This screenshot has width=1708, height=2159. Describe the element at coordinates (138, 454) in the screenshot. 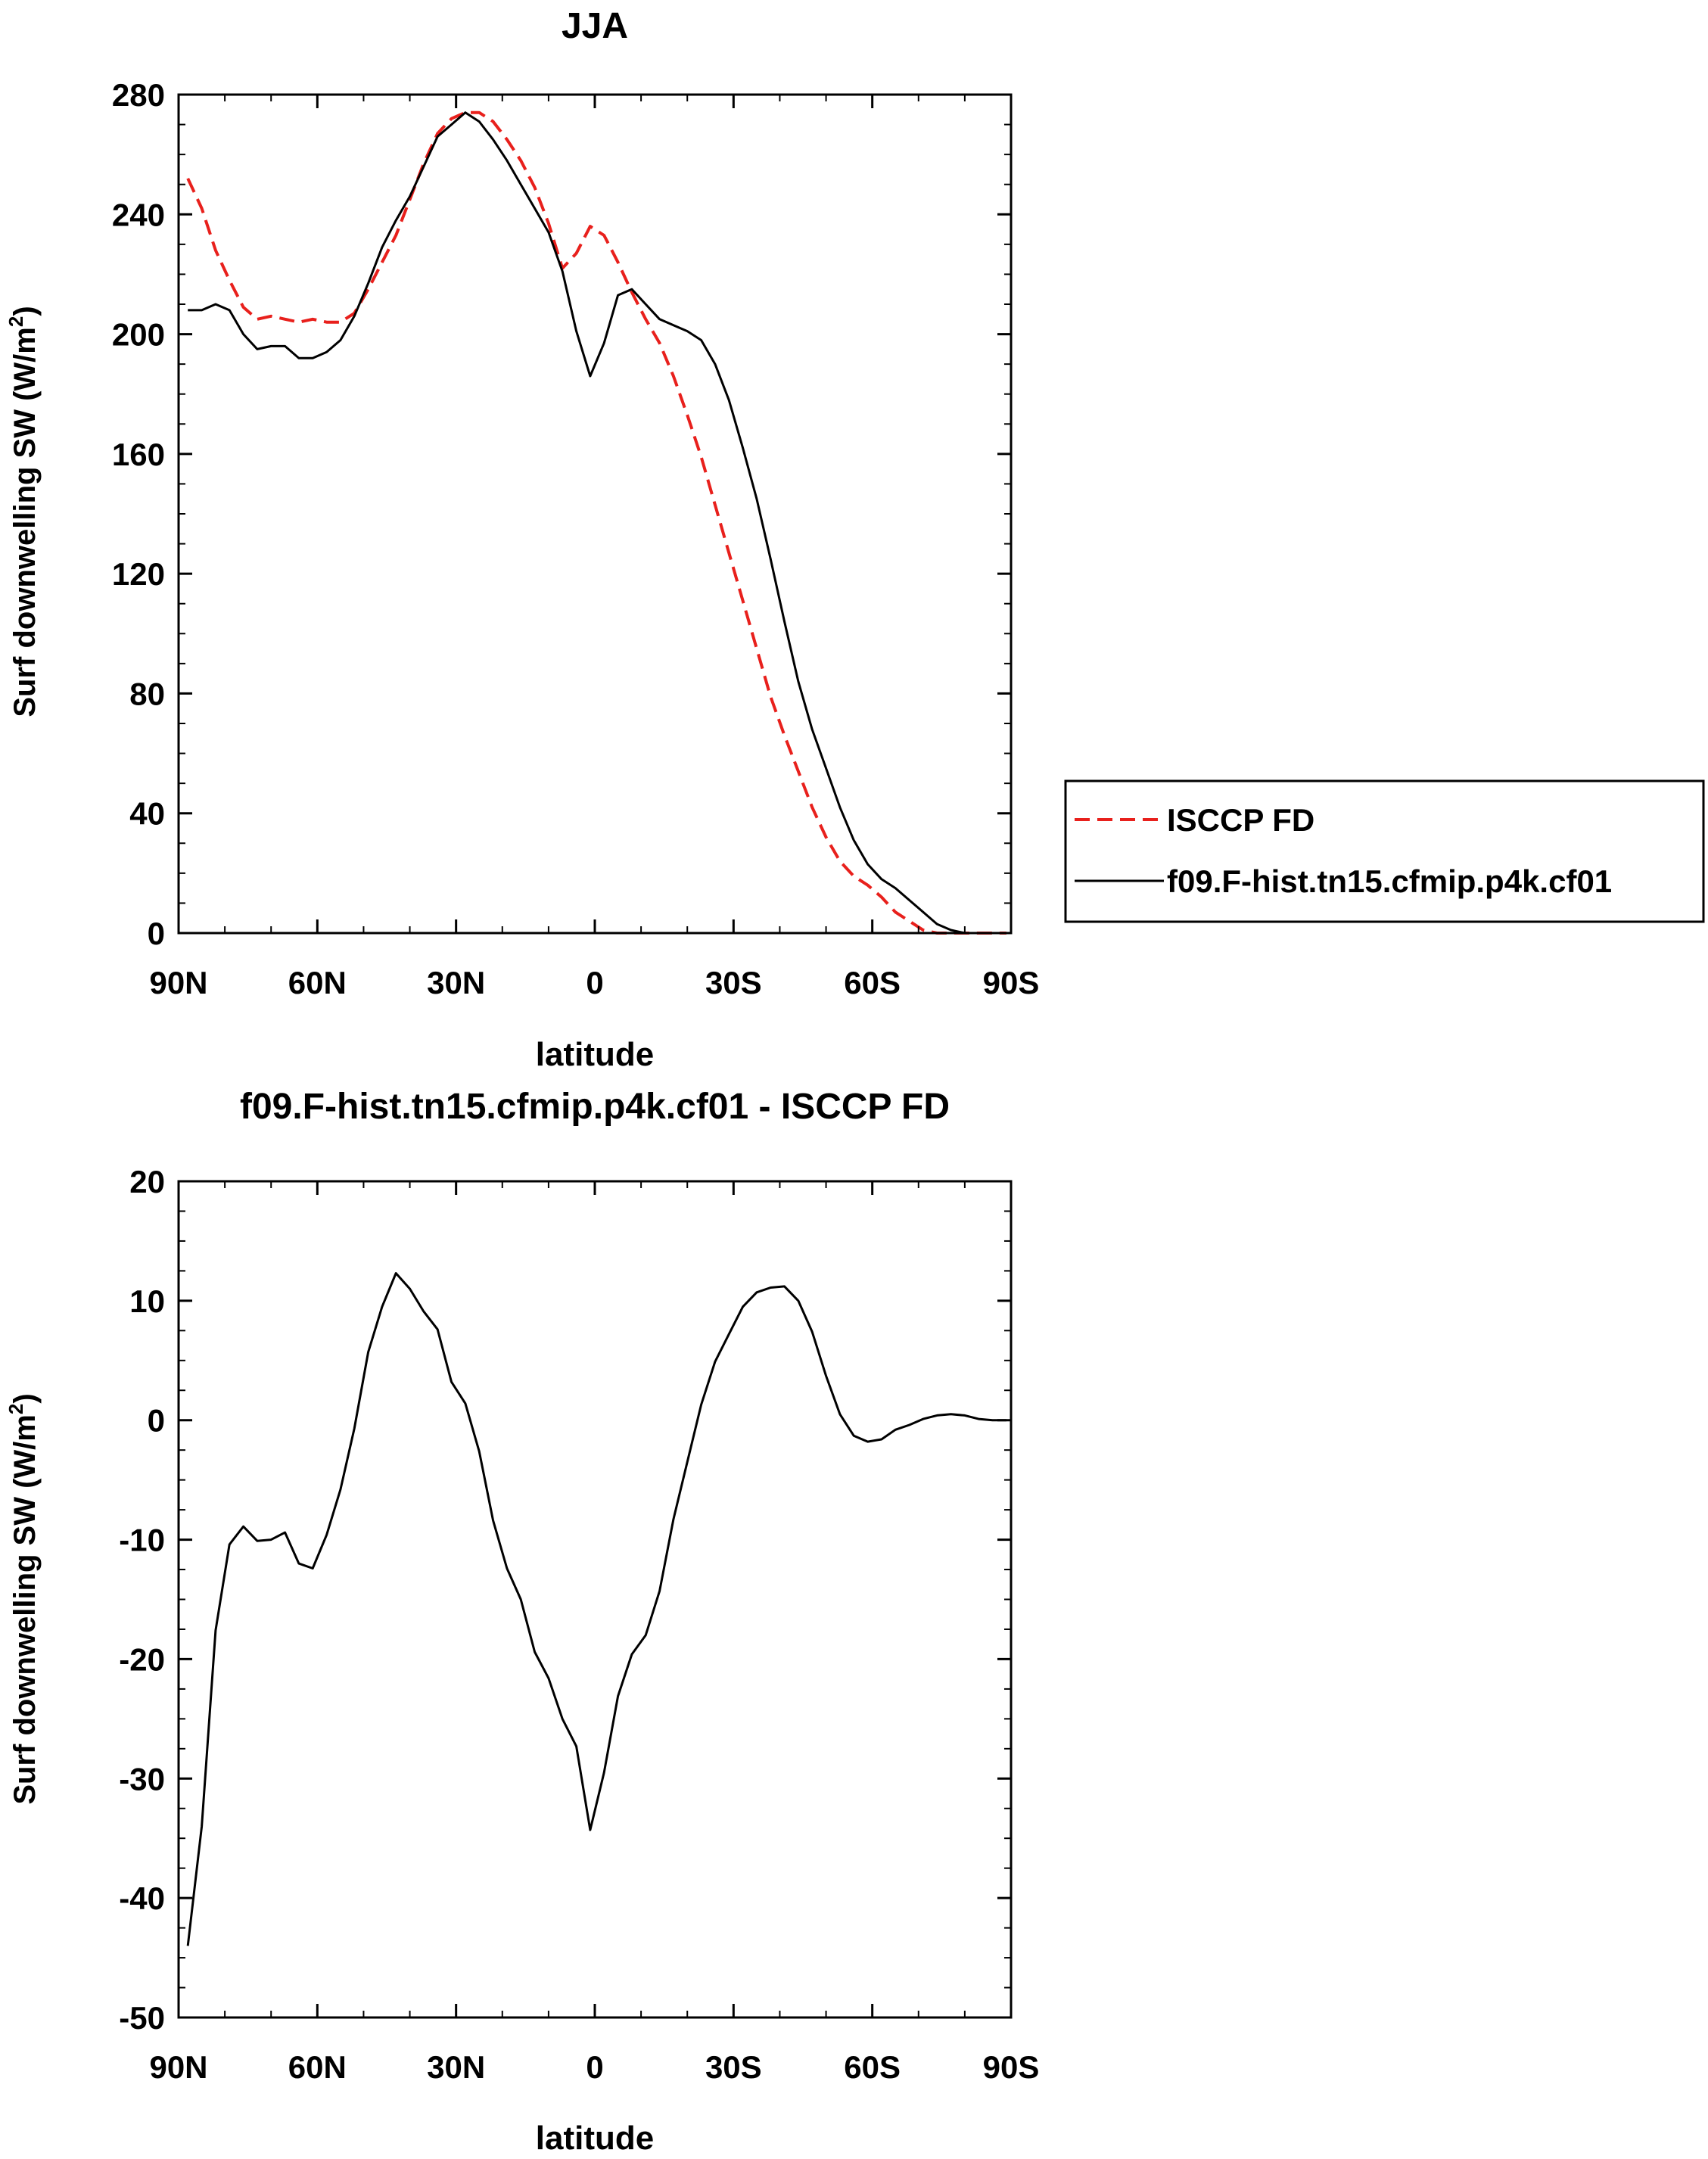

I see `top-y-tick-label: 160` at that location.